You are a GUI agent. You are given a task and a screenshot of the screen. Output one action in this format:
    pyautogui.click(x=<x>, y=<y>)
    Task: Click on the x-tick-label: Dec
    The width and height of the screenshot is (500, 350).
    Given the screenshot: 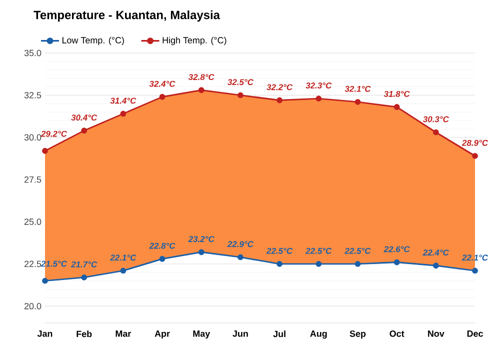 What is the action you would take?
    pyautogui.click(x=475, y=333)
    